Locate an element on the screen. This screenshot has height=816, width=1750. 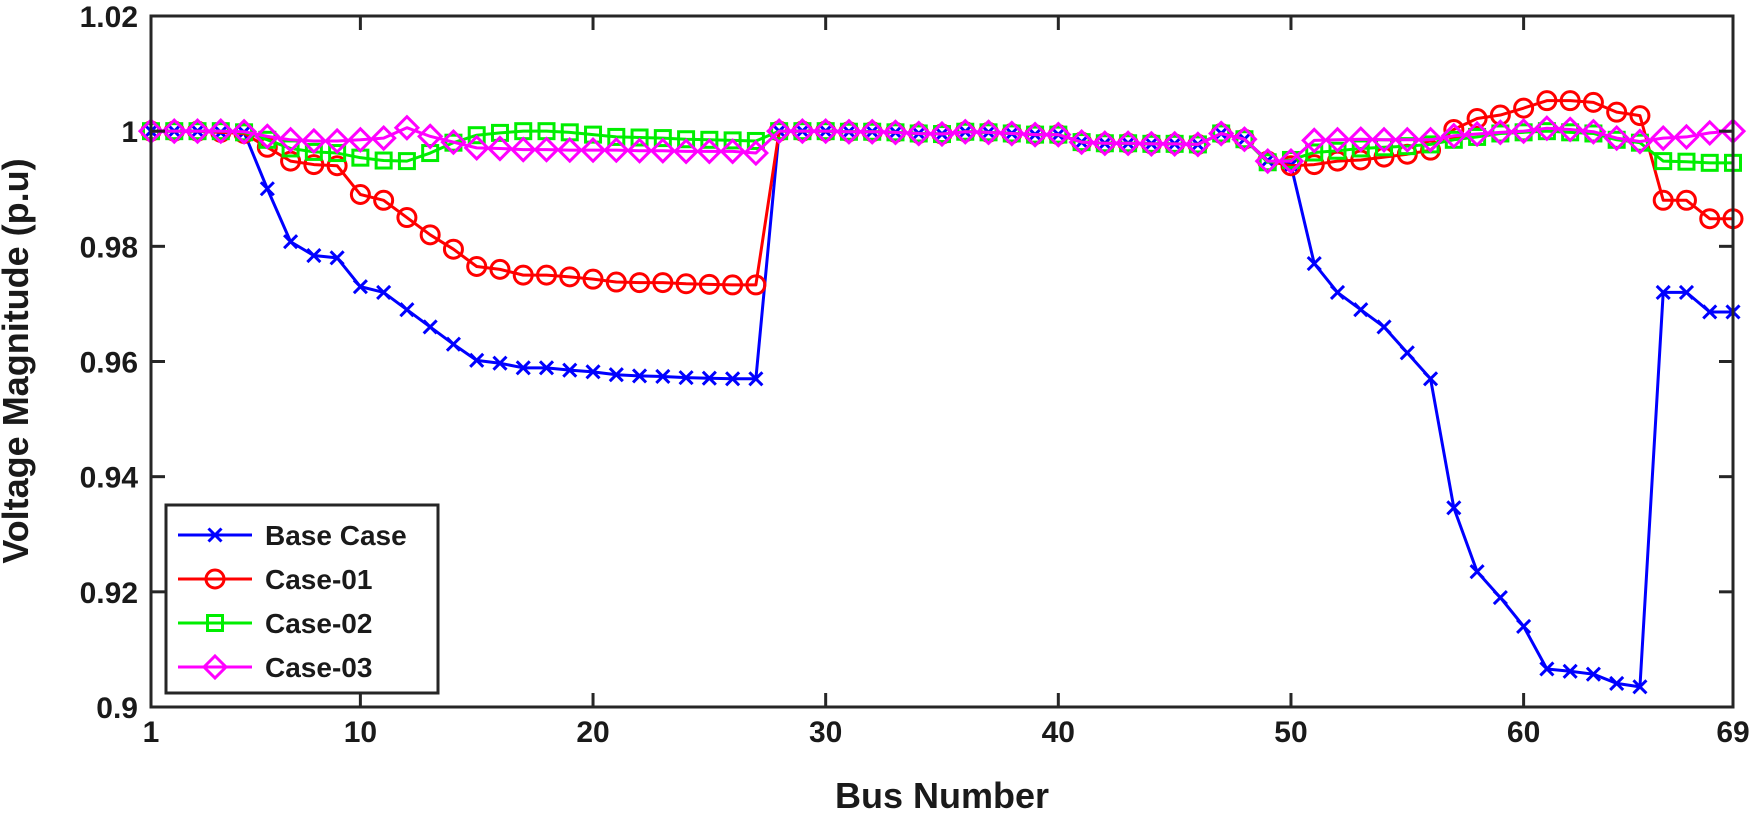
x-tick-label: 60 is located at coordinates (1523, 732).